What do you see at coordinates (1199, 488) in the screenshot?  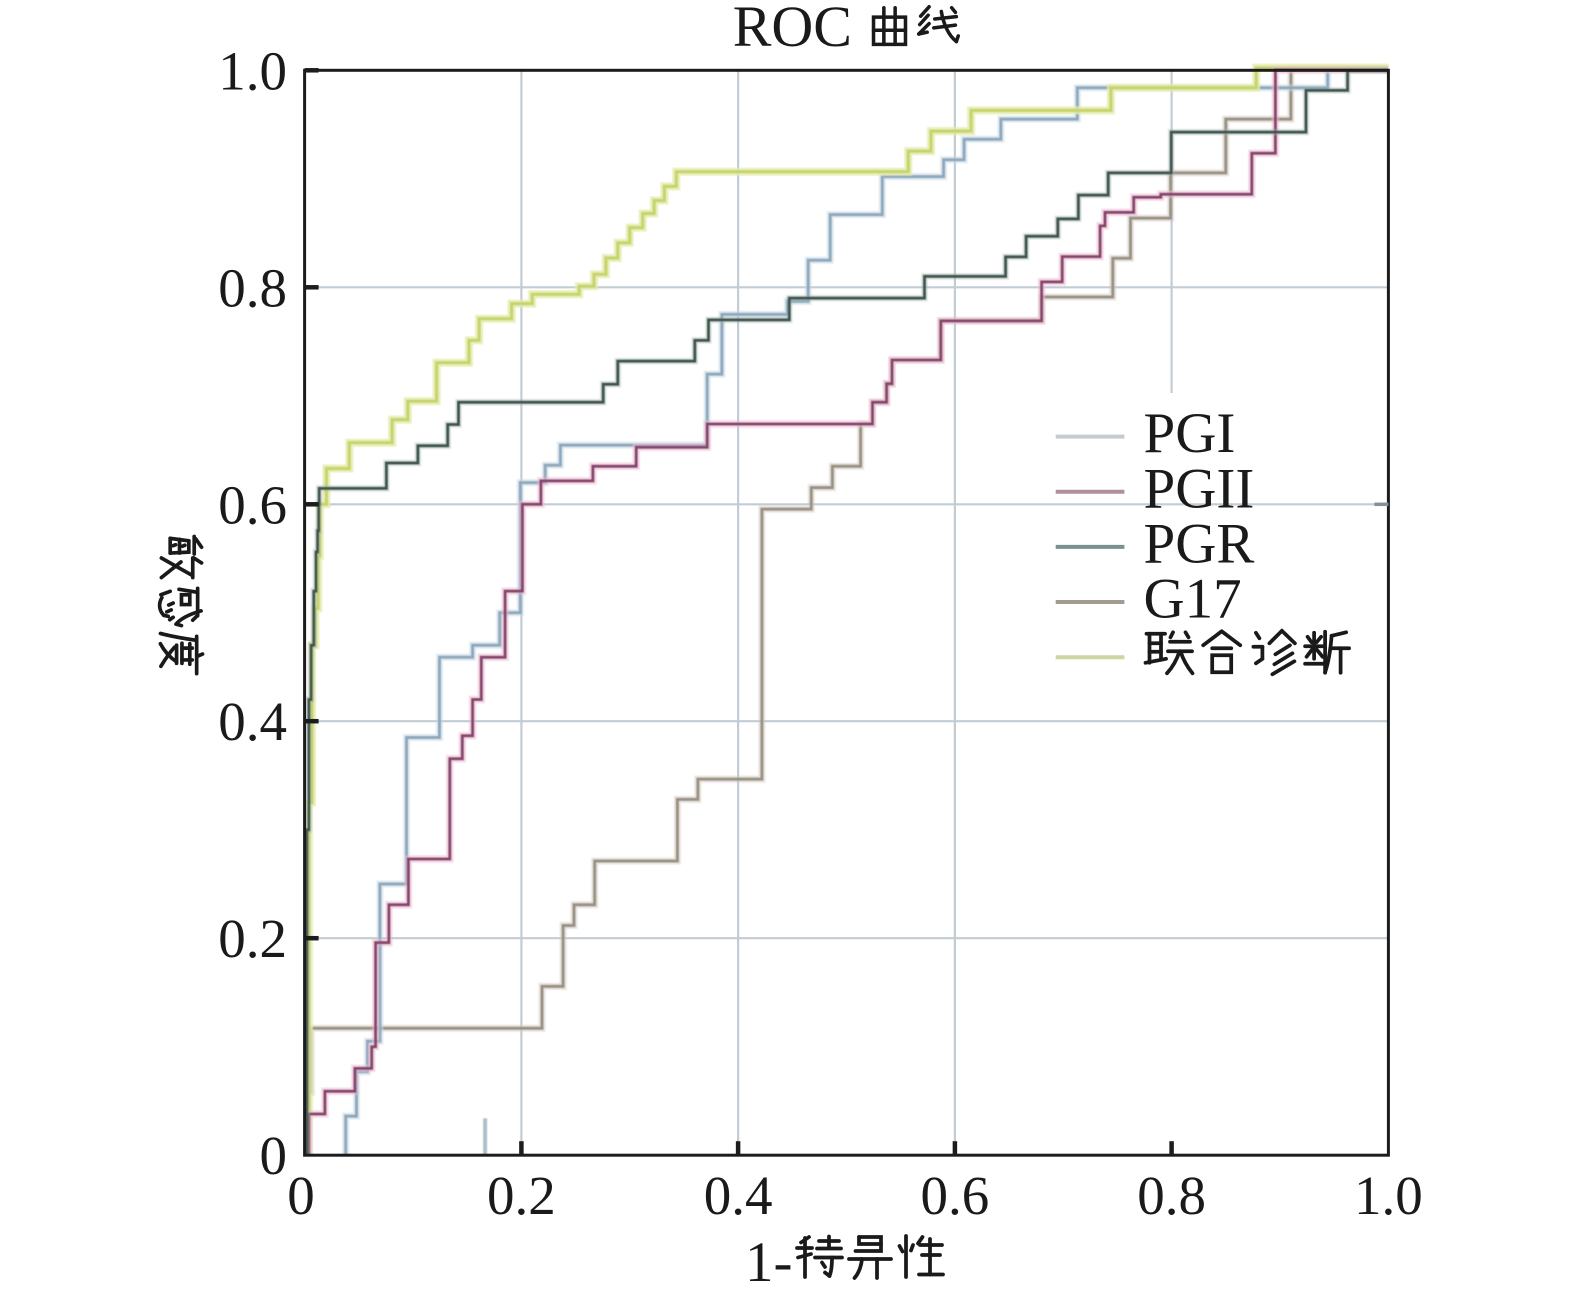 I see `svg-text: PGII` at bounding box center [1199, 488].